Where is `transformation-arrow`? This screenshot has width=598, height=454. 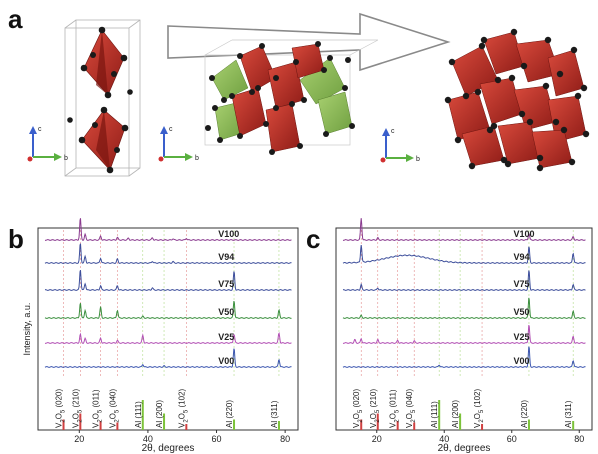 transformation-arrow is located at coordinates (309, 42).